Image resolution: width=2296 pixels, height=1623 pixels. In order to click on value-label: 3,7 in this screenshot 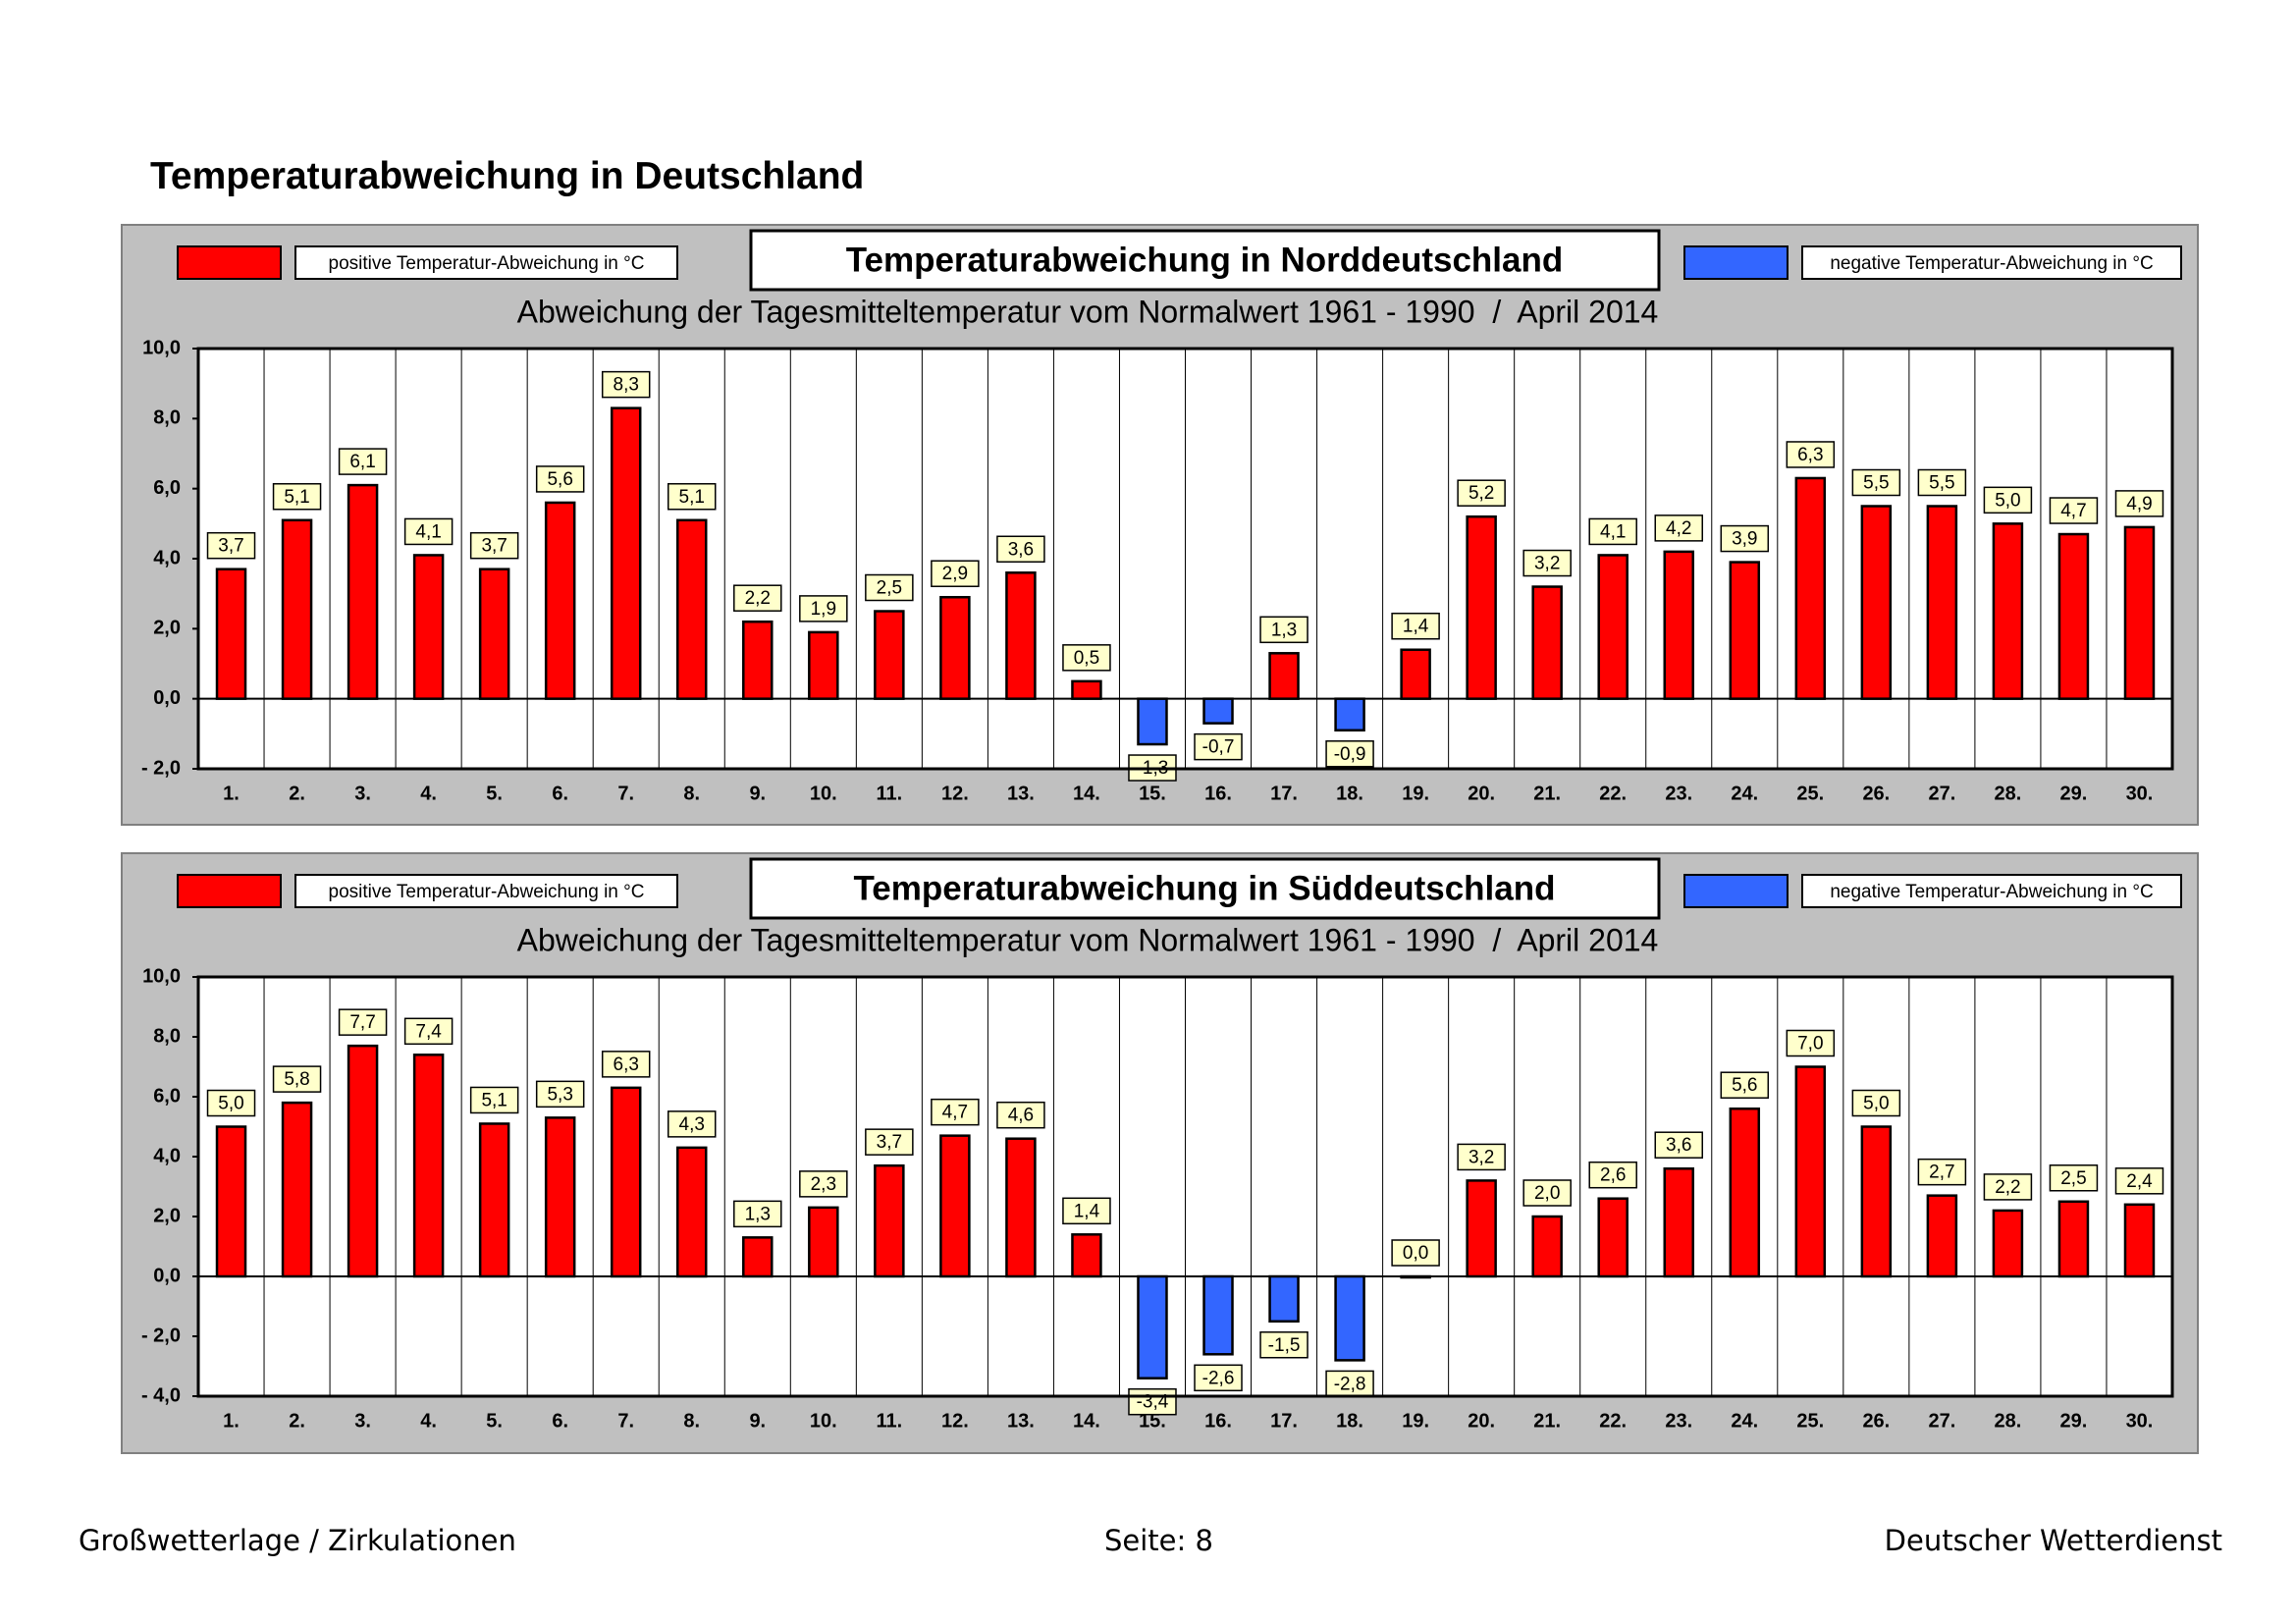, I will do `click(230, 547)`.